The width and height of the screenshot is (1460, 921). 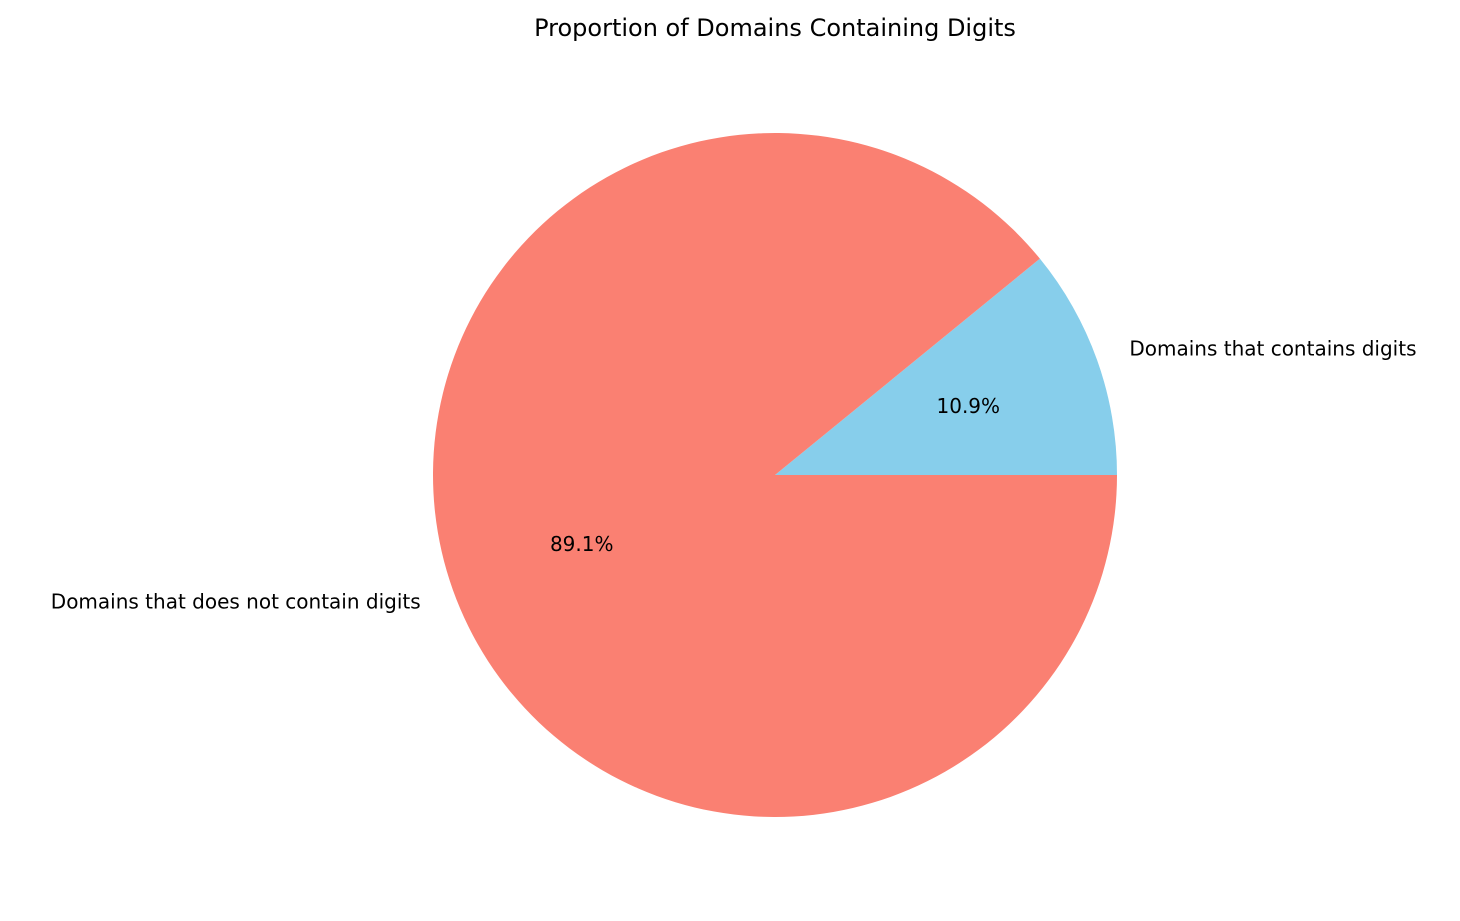 What do you see at coordinates (775, 28) in the screenshot?
I see `chart-title: Proportion of Domains Containing Digits` at bounding box center [775, 28].